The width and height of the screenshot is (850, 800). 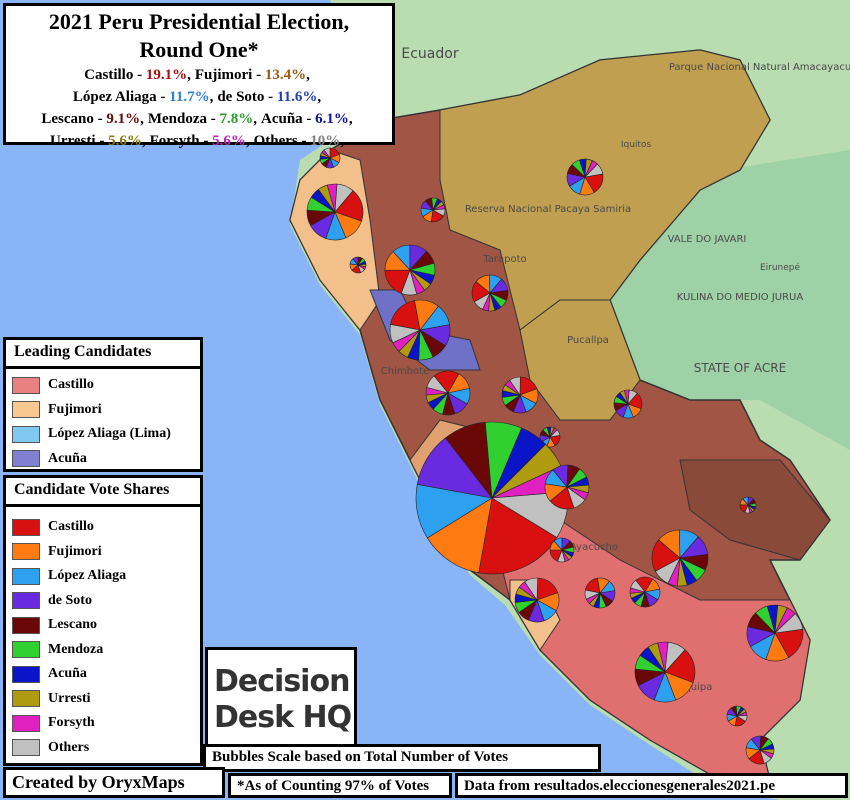 I want to click on legend-item: López Aliaga (Lima), so click(x=103, y=434).